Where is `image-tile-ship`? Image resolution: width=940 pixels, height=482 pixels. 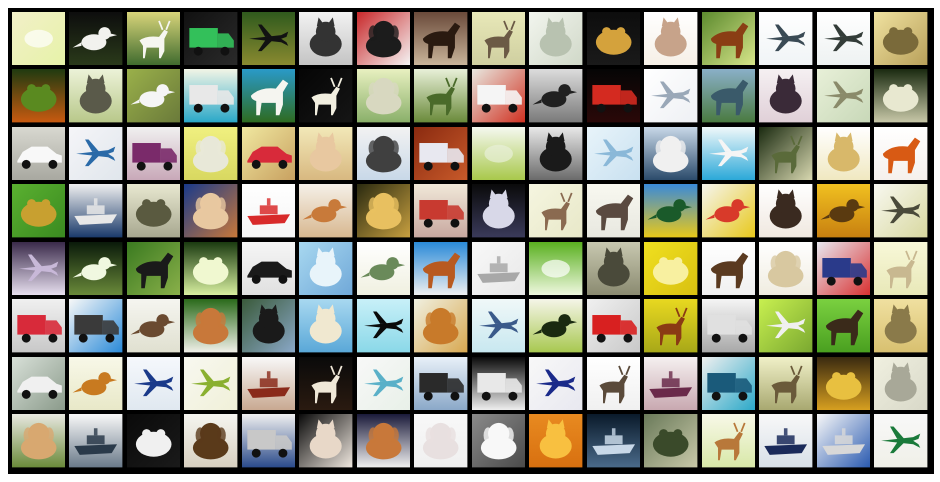 image-tile-ship is located at coordinates (671, 383).